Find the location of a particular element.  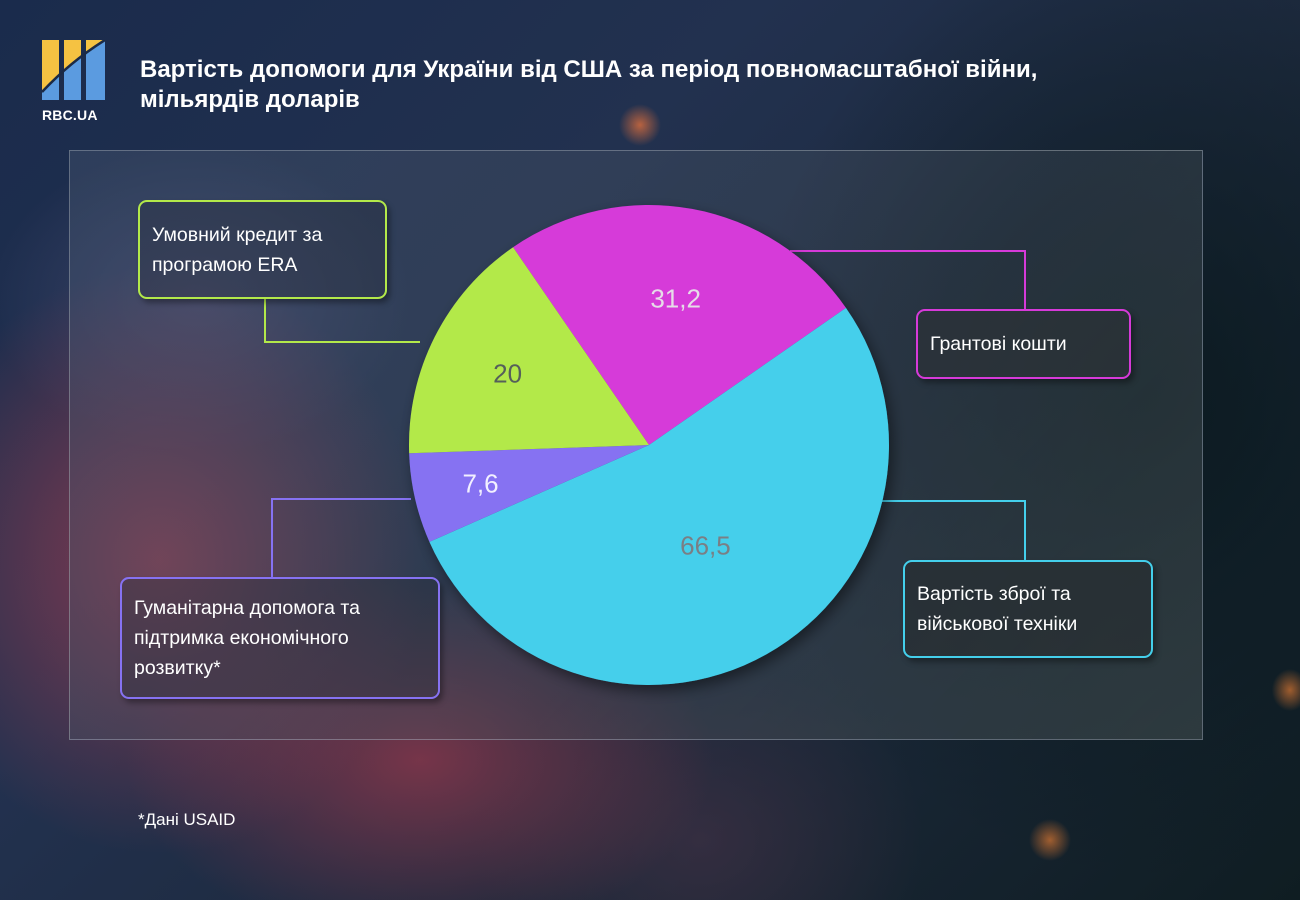

label-era-line-1: Умовний кредит за is located at coordinates (237, 234).